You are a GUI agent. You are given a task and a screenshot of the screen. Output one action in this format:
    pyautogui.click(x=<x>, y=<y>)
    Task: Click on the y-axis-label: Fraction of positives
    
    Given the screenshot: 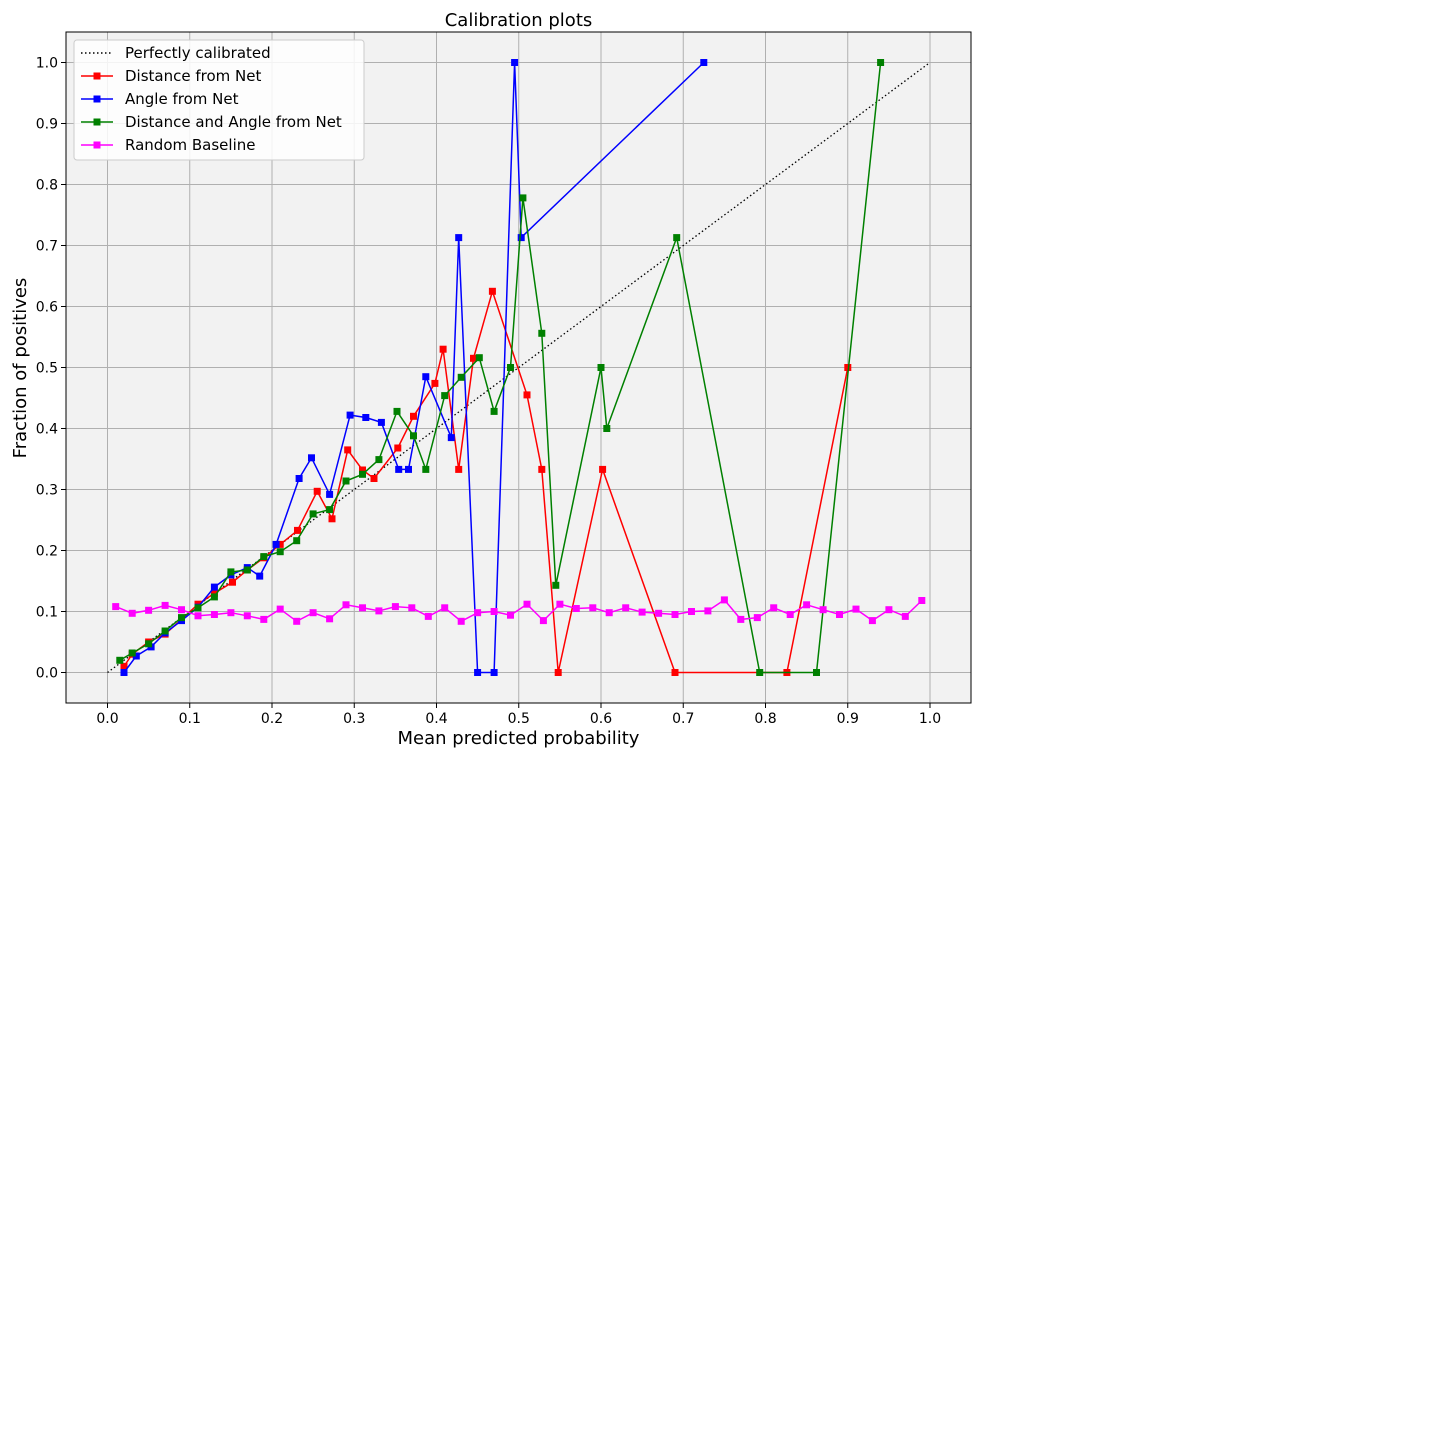 What is the action you would take?
    pyautogui.click(x=20, y=368)
    